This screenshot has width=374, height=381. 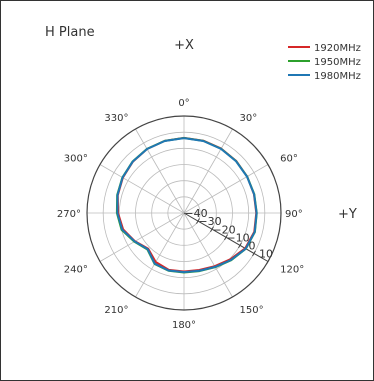 What do you see at coordinates (76, 159) in the screenshot?
I see `angular-tick-label: 300°` at bounding box center [76, 159].